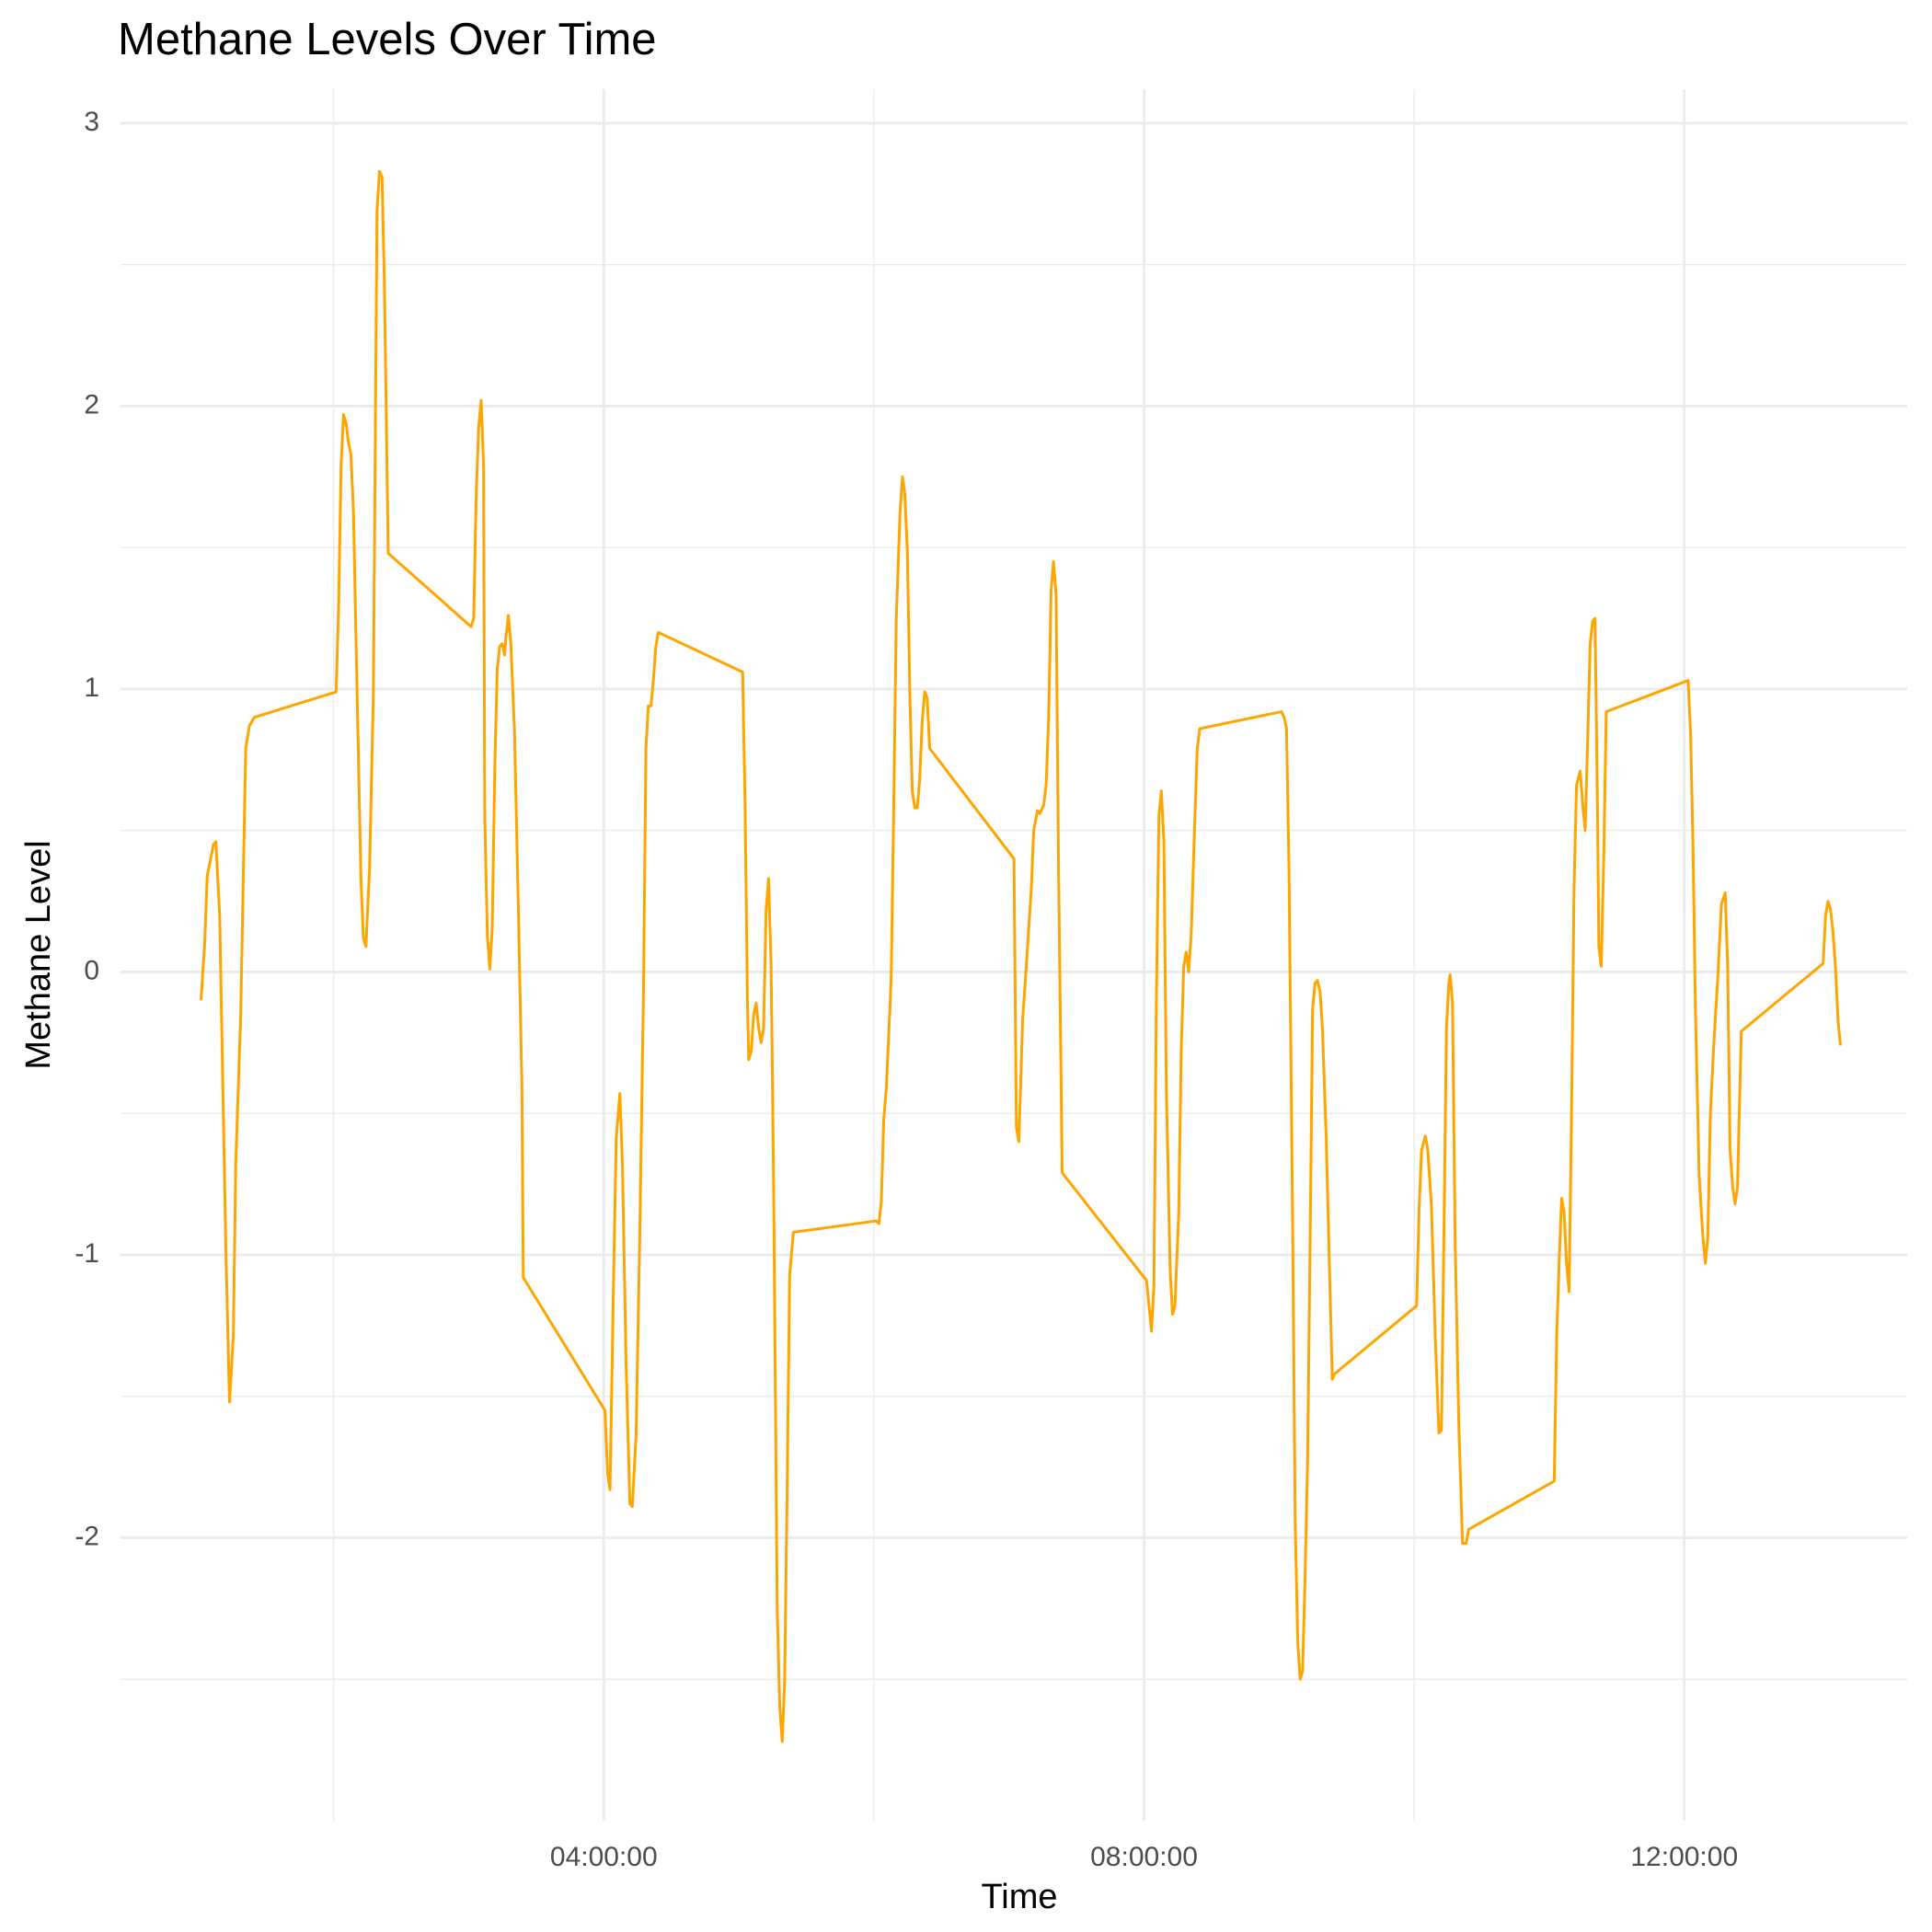 The image size is (1932, 1932). Describe the element at coordinates (91, 688) in the screenshot. I see `y-tick-label: 1` at that location.